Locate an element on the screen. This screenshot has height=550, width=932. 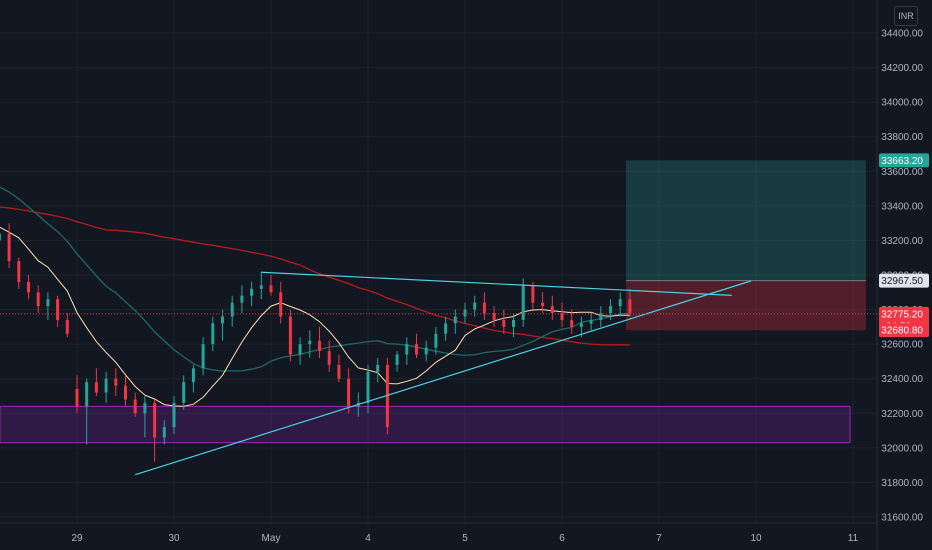
supply-demand-zone is located at coordinates (425, 424).